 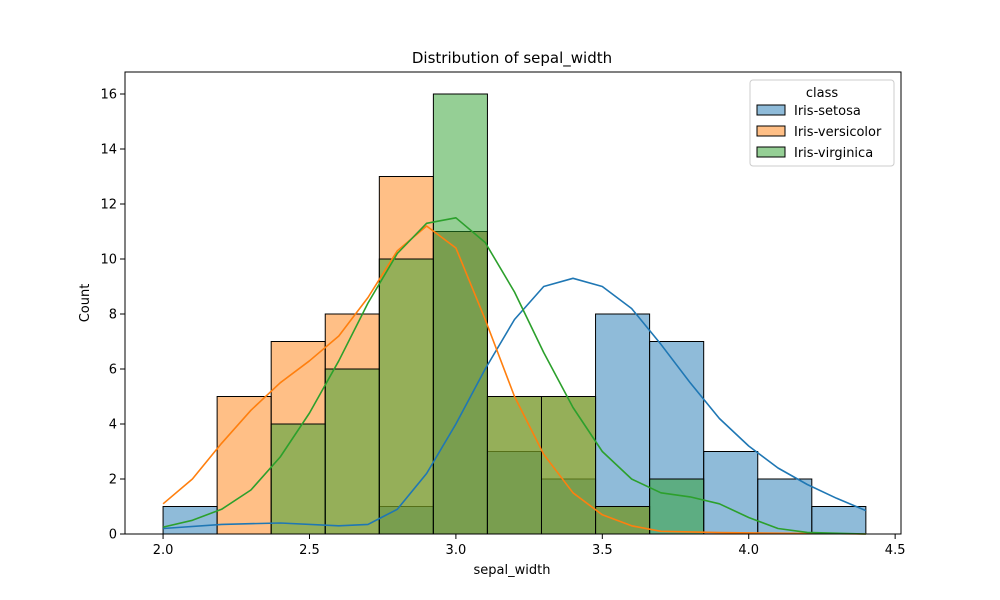 What do you see at coordinates (512, 58) in the screenshot?
I see `chart-title: Distribution of sepal_width` at bounding box center [512, 58].